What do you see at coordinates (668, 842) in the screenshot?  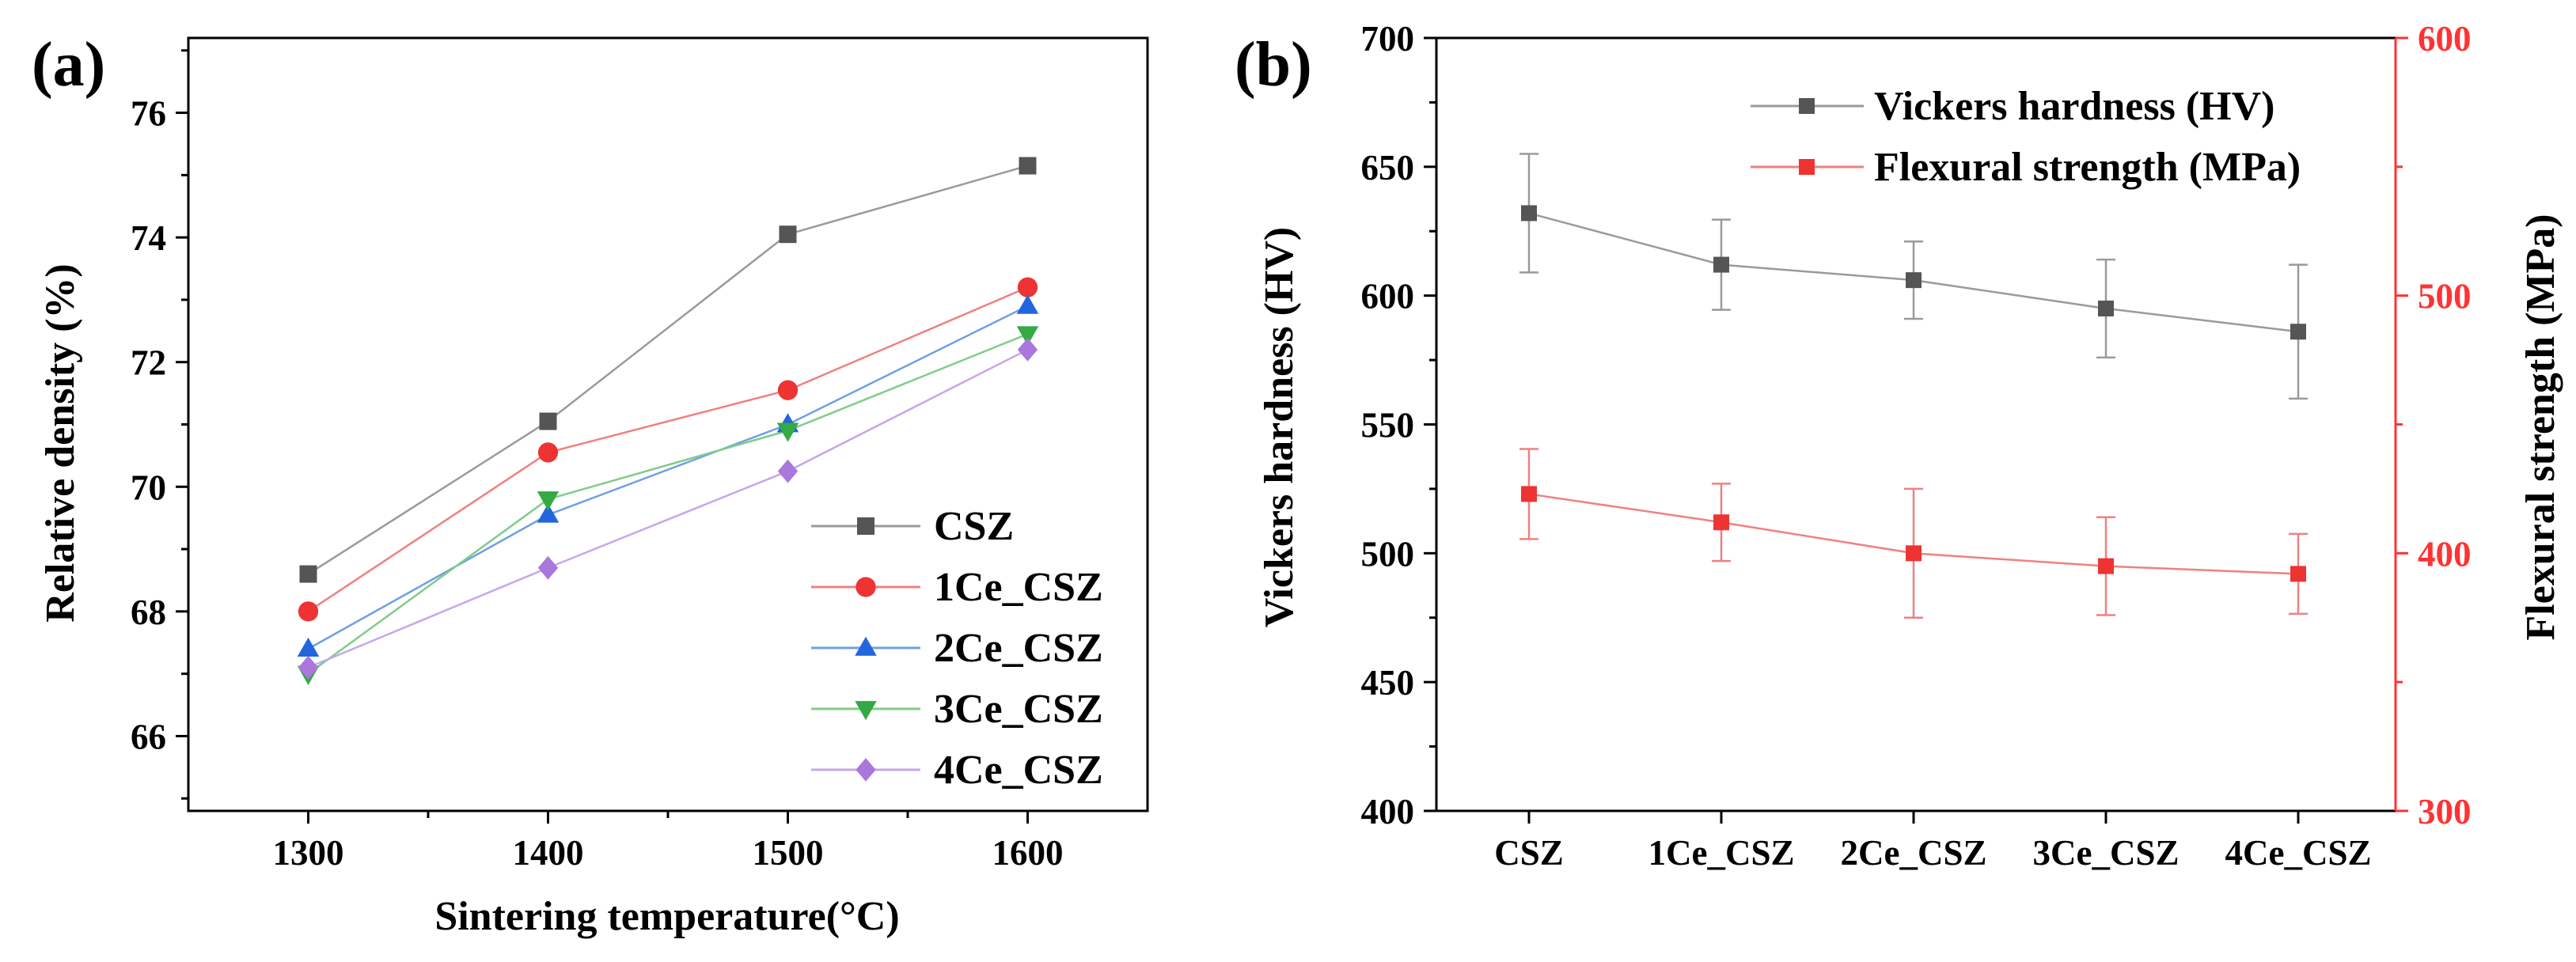 I see `panel-a-x-ticks: 1300 1400 1500 1600` at bounding box center [668, 842].